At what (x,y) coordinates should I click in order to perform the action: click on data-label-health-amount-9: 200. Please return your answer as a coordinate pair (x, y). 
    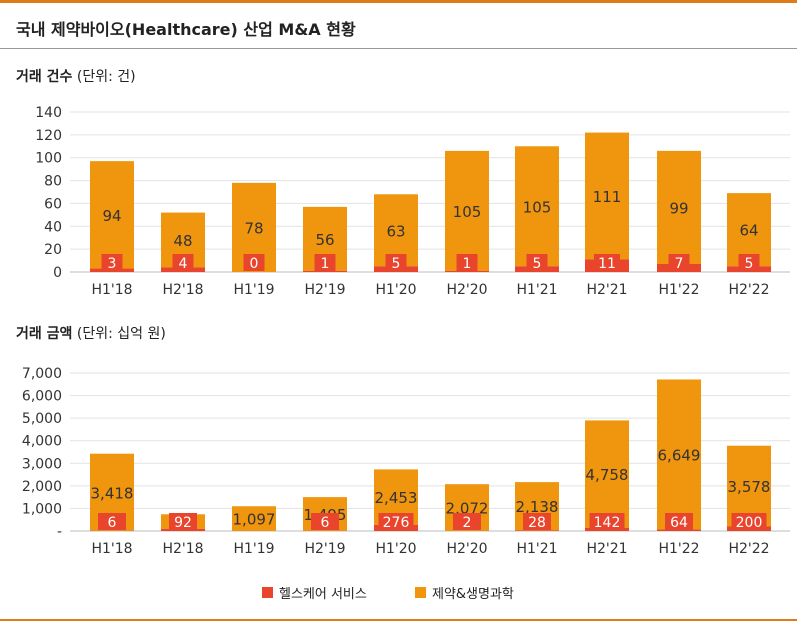
    Looking at the image, I should click on (749, 523).